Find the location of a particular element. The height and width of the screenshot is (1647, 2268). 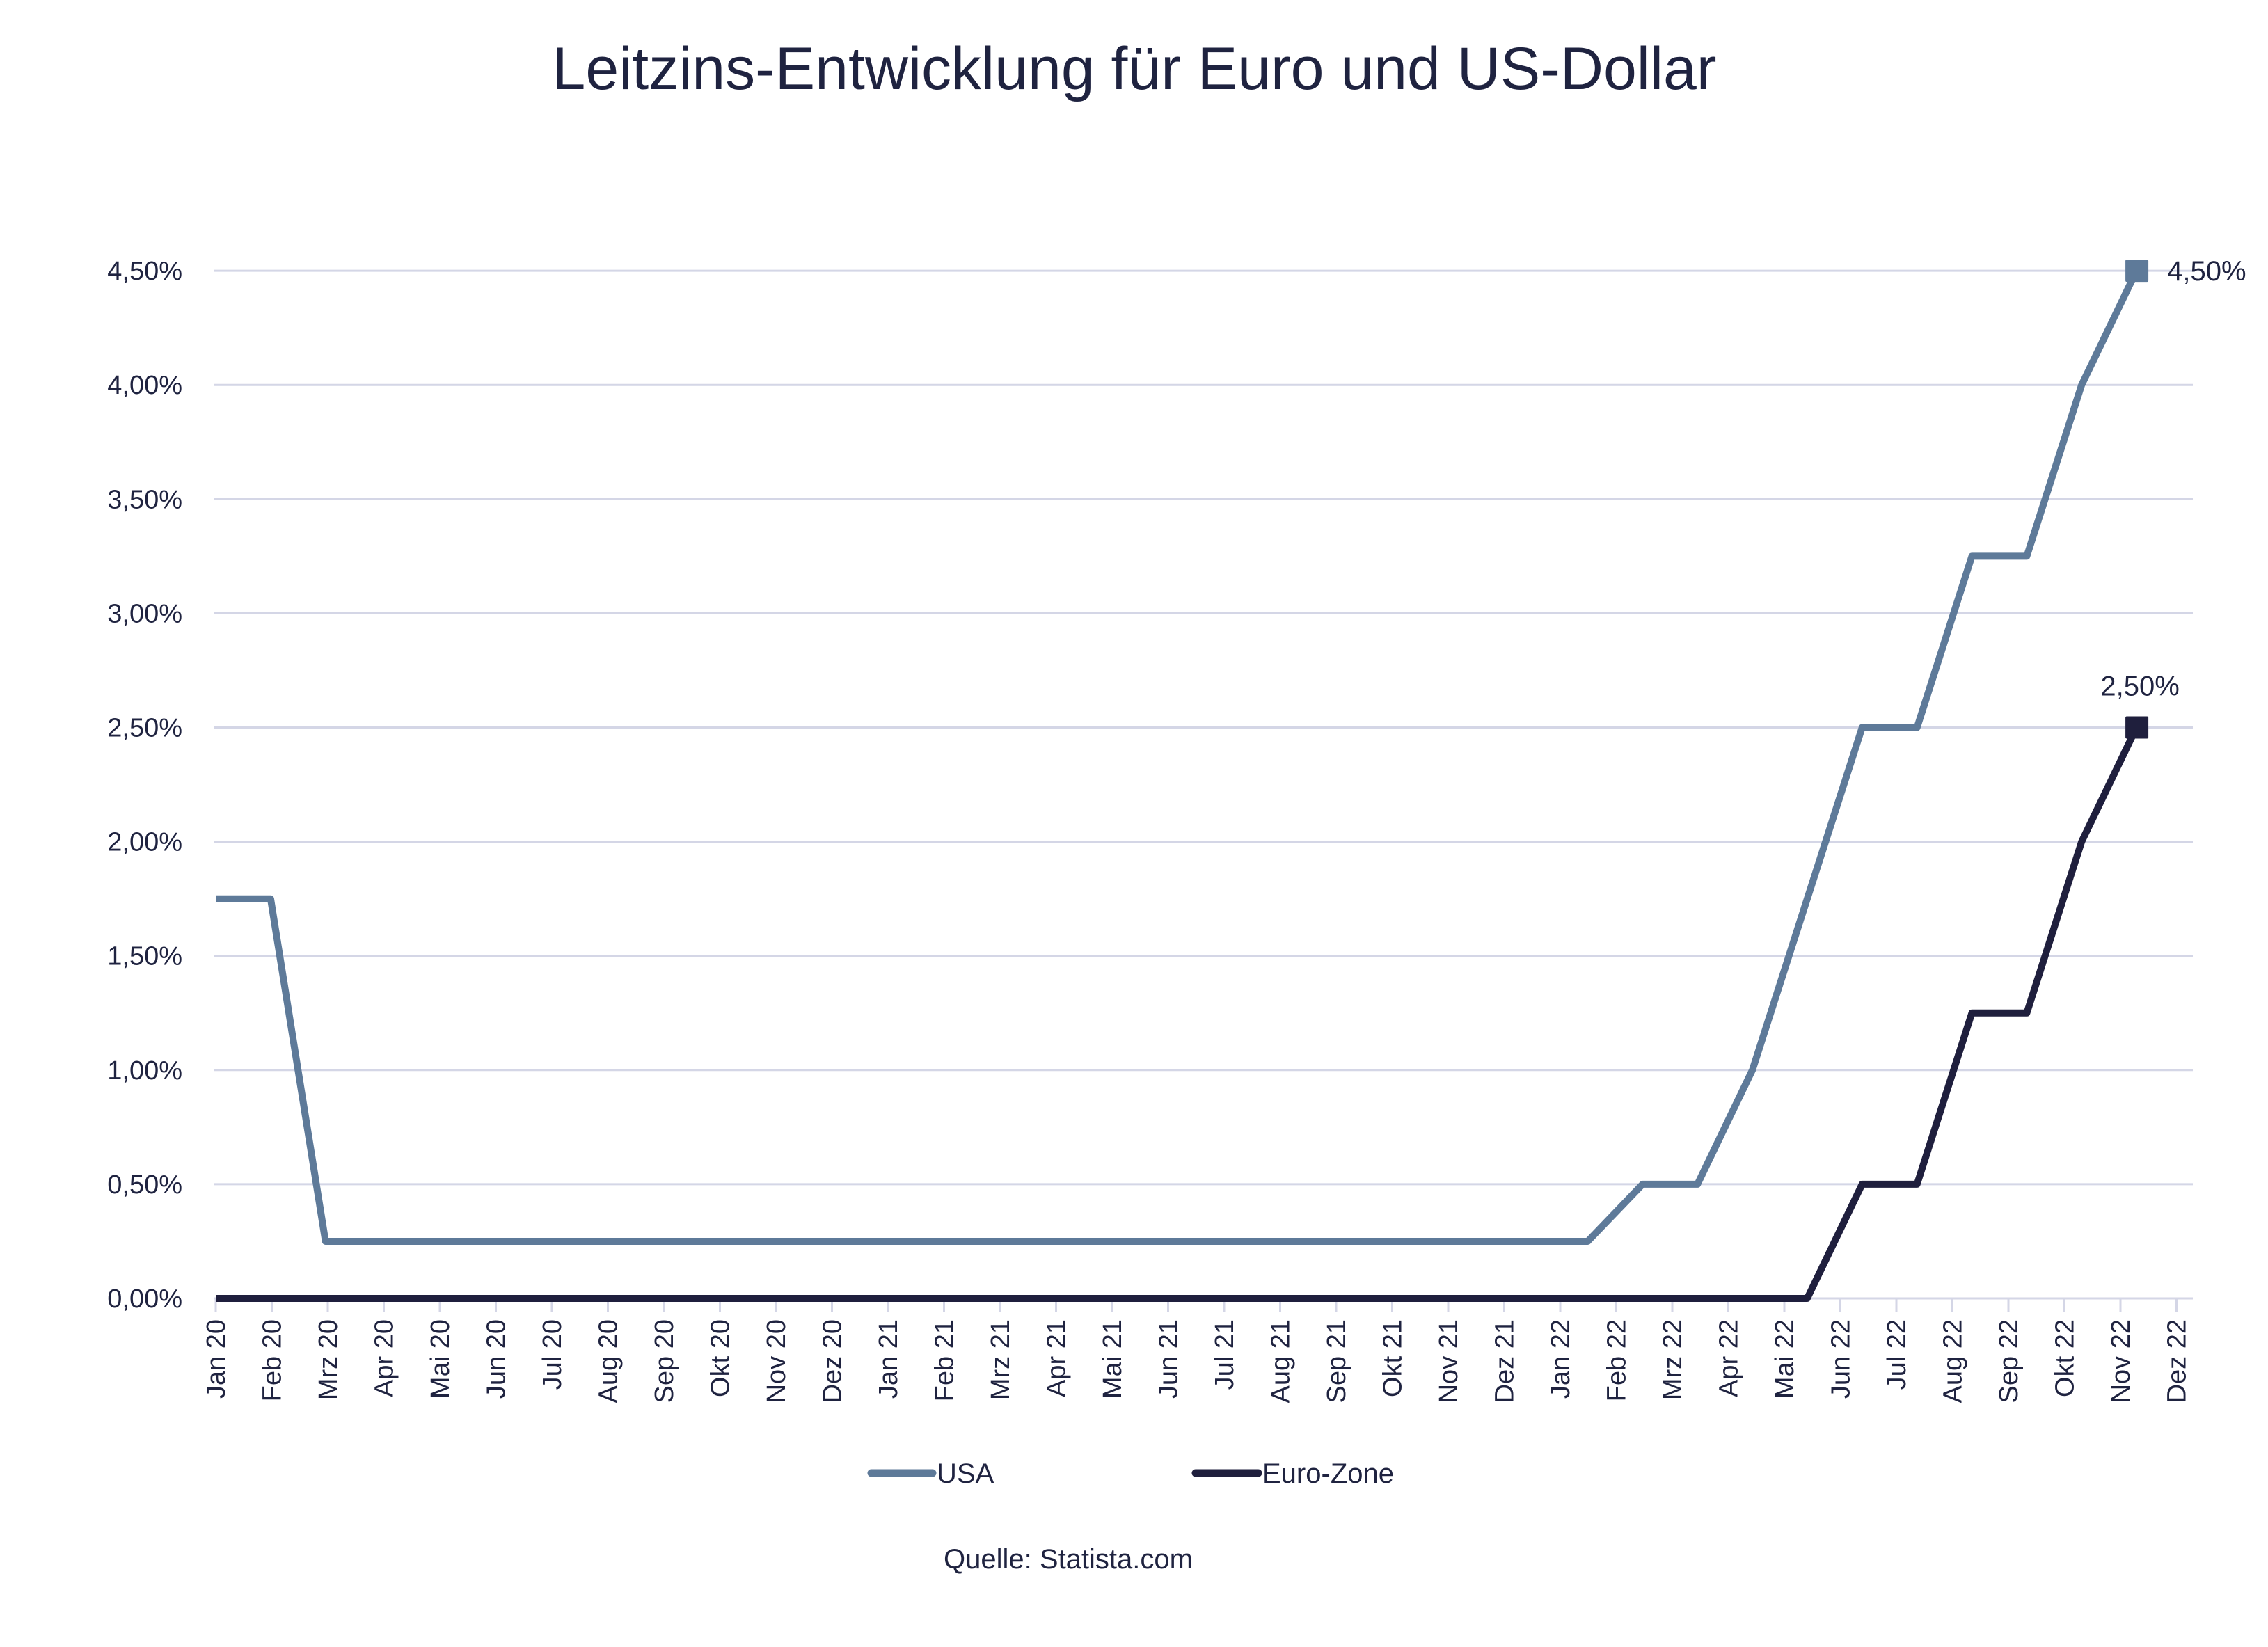

y-tick-label: 1,00% is located at coordinates (144, 1070).